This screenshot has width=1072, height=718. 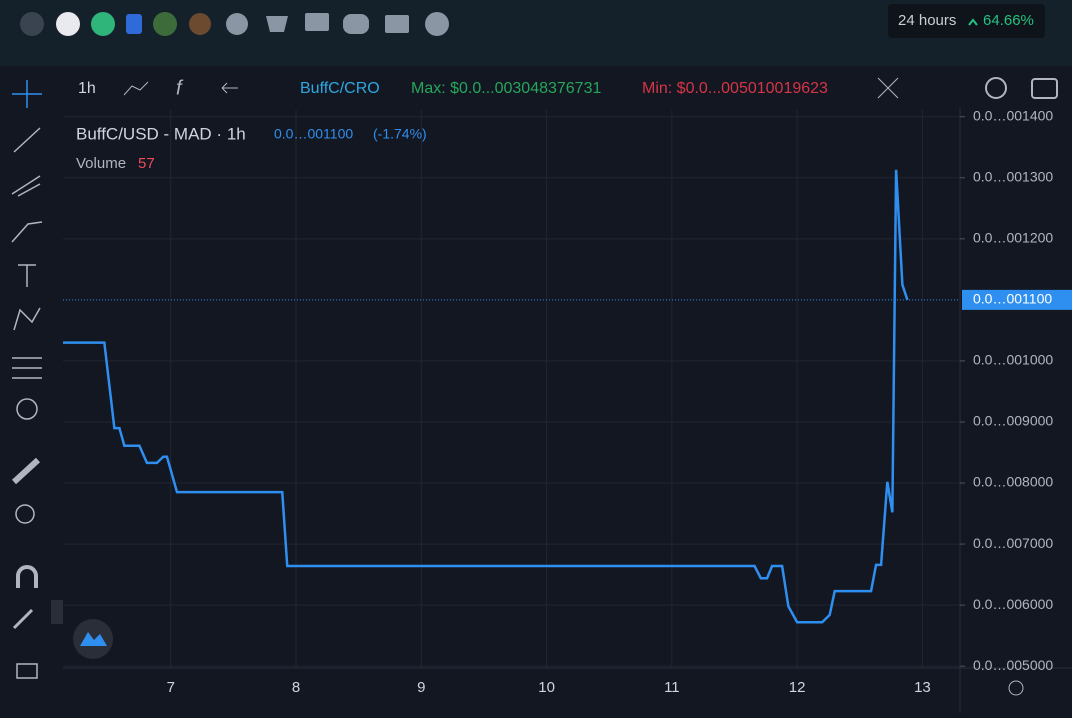 What do you see at coordinates (421, 687) in the screenshot?
I see `x-tick-label: 9` at bounding box center [421, 687].